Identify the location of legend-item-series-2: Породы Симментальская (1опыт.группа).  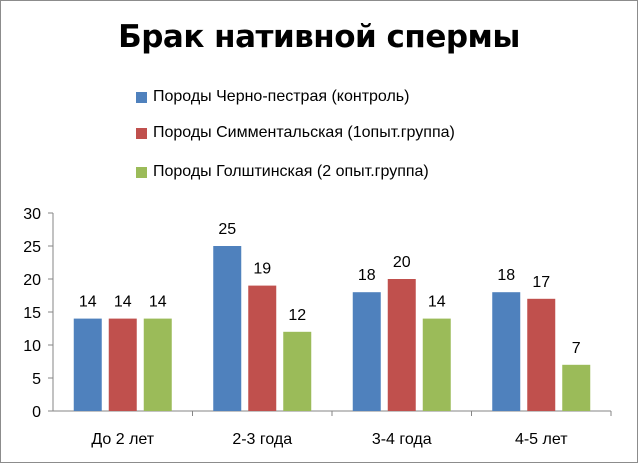
(295, 133).